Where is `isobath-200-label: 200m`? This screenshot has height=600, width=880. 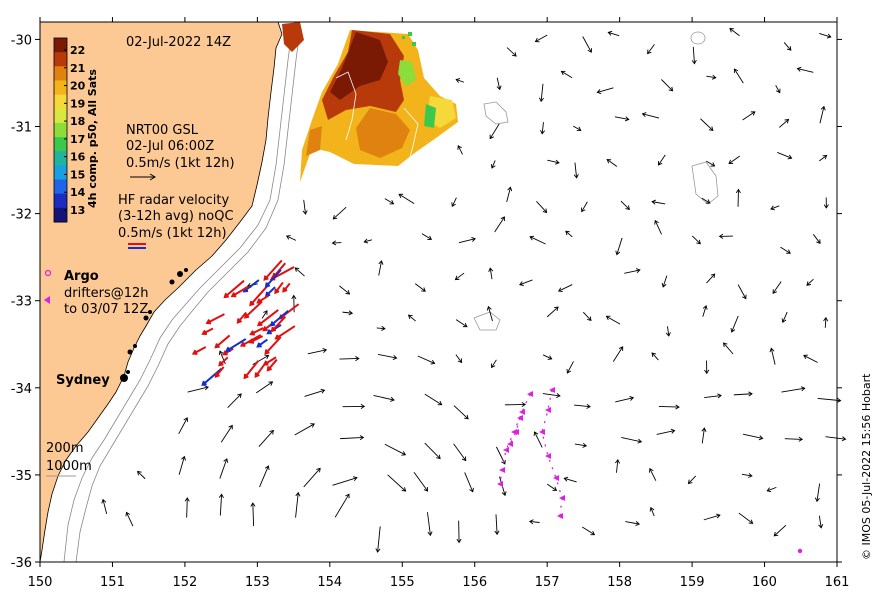 isobath-200-label: 200m is located at coordinates (64, 448).